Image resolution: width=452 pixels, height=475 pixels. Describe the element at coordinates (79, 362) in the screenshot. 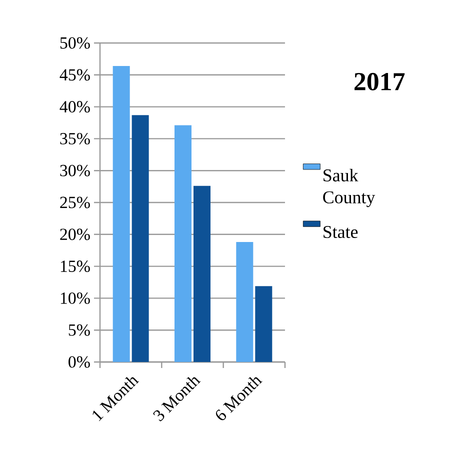

I see `y-tick-label: 0%` at that location.